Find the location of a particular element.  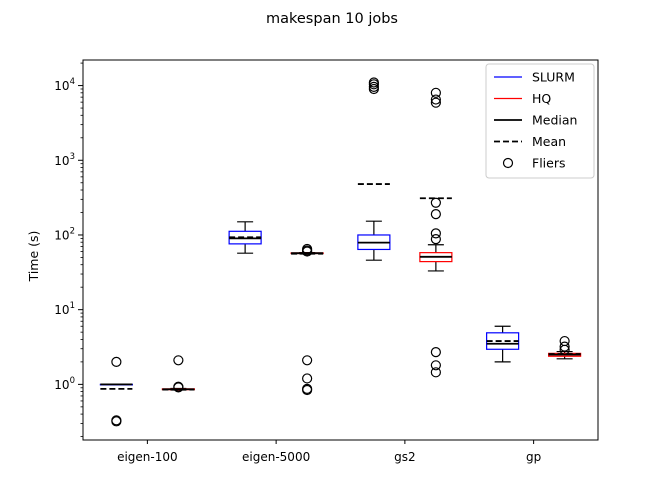

legend-swatch-marker is located at coordinates (508, 163).